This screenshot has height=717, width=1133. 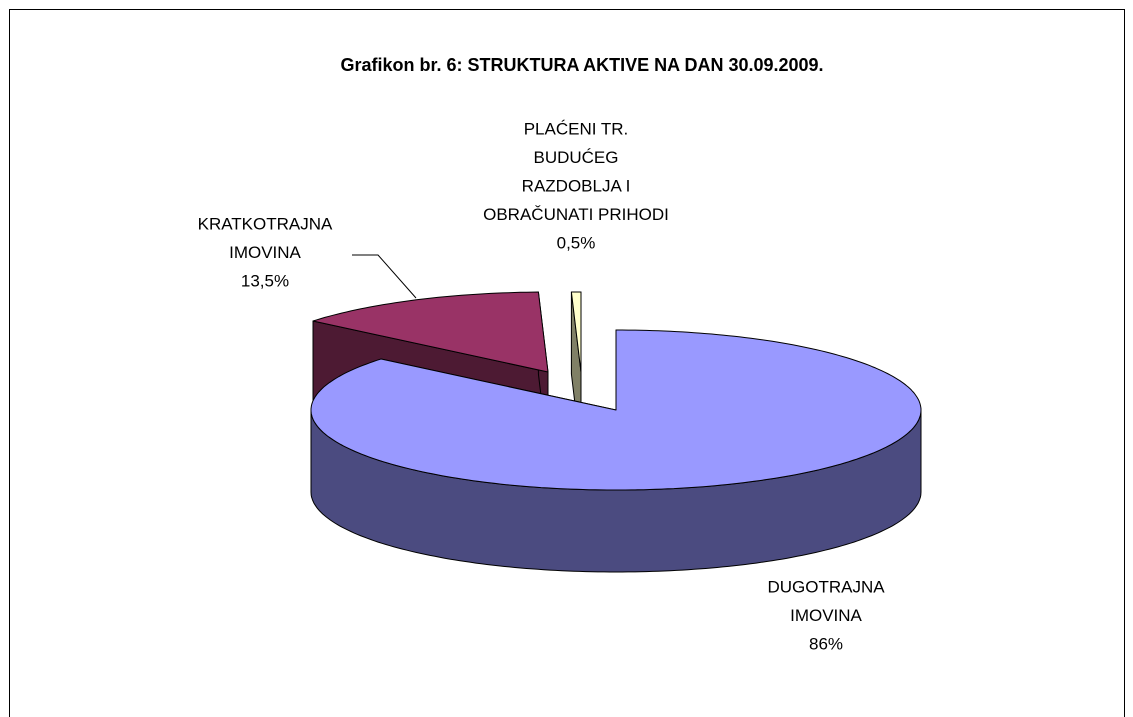 What do you see at coordinates (826, 586) in the screenshot?
I see `slice-label: DUGOTRAJNA` at bounding box center [826, 586].